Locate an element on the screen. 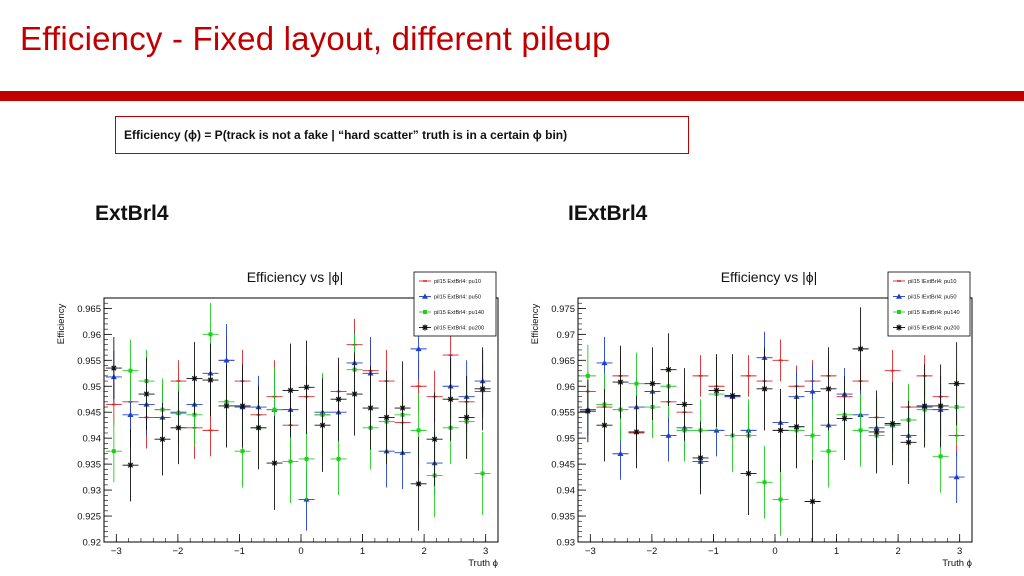 This screenshot has height=576, width=1024. chart-extbrl4-ytick-label: 0.96 is located at coordinates (92, 335).